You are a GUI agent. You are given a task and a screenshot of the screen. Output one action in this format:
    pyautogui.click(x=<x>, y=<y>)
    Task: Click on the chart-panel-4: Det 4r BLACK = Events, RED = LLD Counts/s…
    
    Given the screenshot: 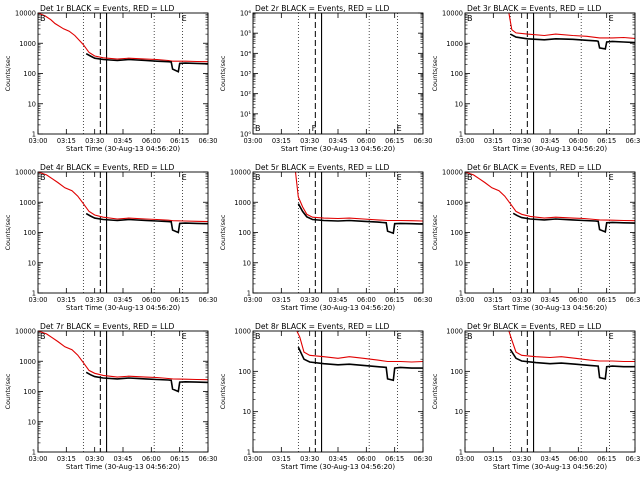 What is the action you would take?
    pyautogui.click(x=111, y=237)
    